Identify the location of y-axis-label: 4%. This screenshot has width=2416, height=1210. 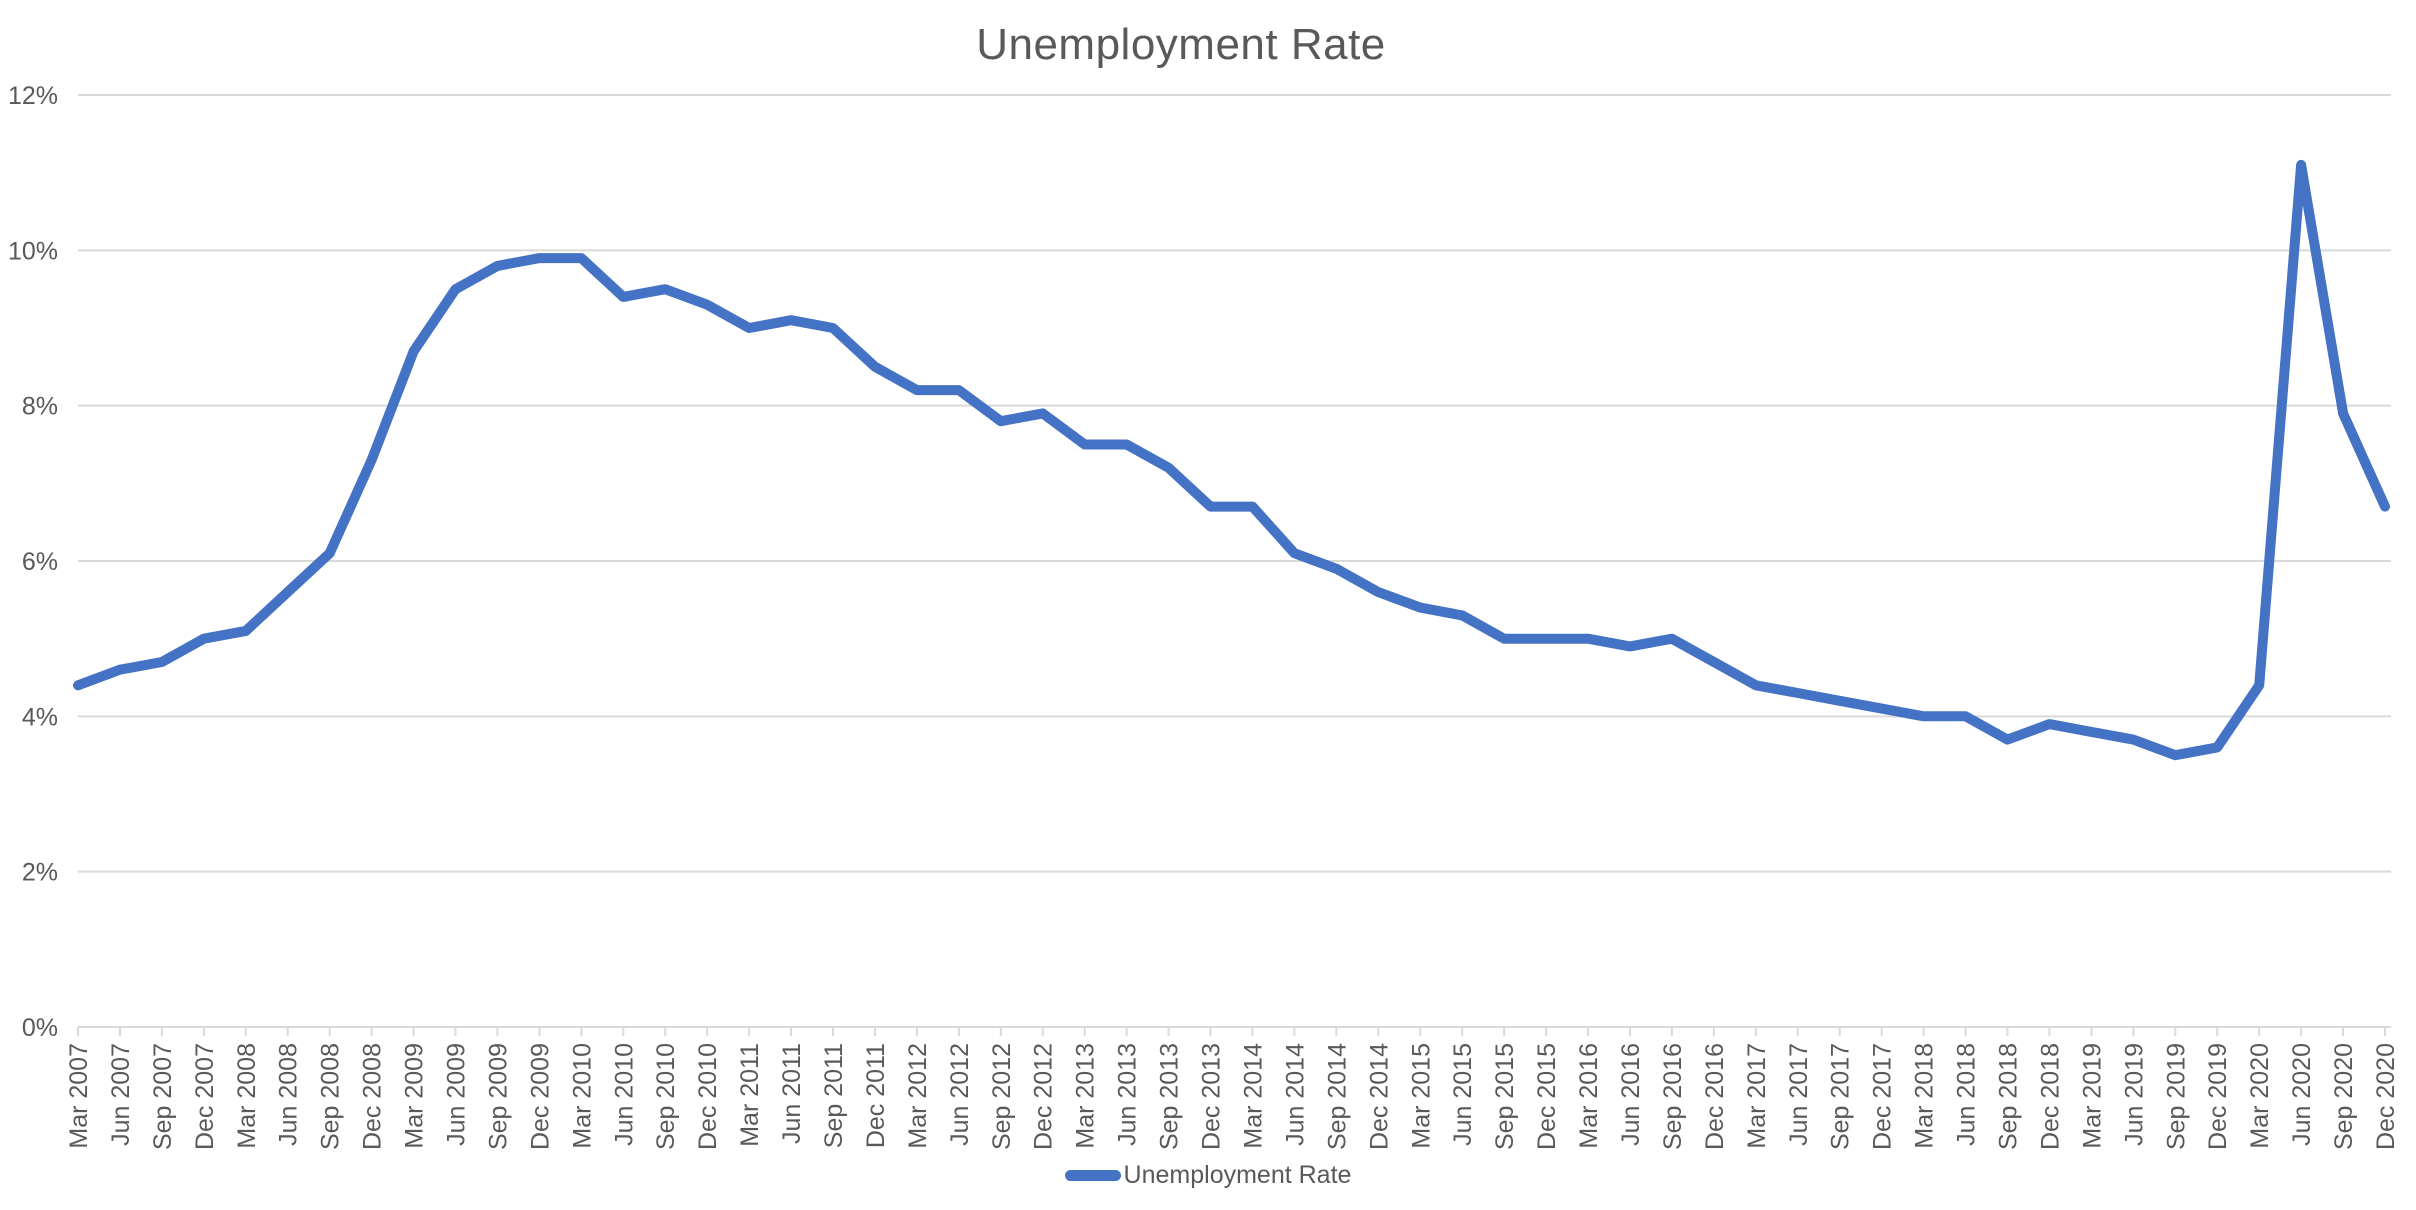
(40, 717).